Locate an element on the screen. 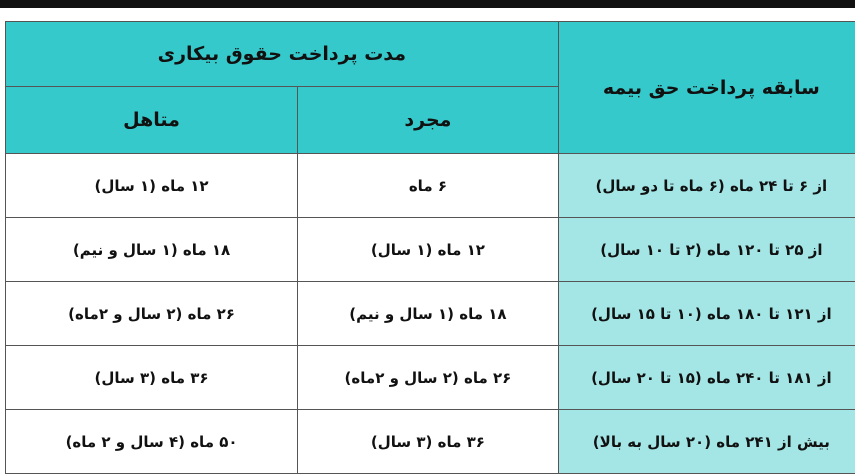  cell-single: ۱۸ ماه (۱ سال و نیم) is located at coordinates (428, 313).